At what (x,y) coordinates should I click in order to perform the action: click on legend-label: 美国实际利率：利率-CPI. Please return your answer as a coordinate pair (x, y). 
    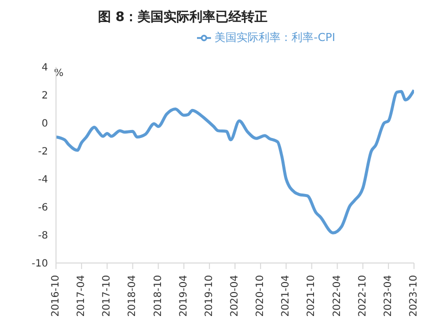
    Looking at the image, I should click on (275, 37).